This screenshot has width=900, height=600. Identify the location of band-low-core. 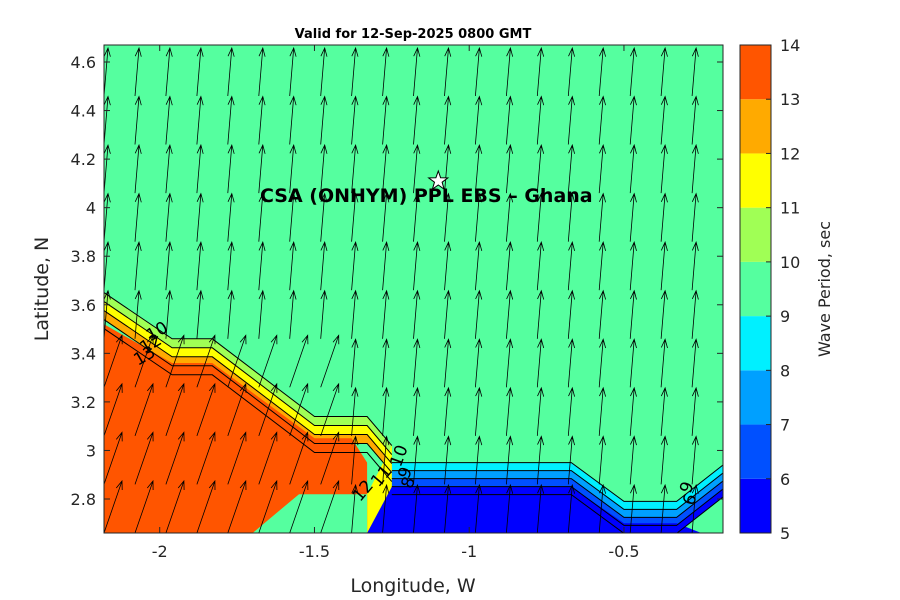
(534, 509).